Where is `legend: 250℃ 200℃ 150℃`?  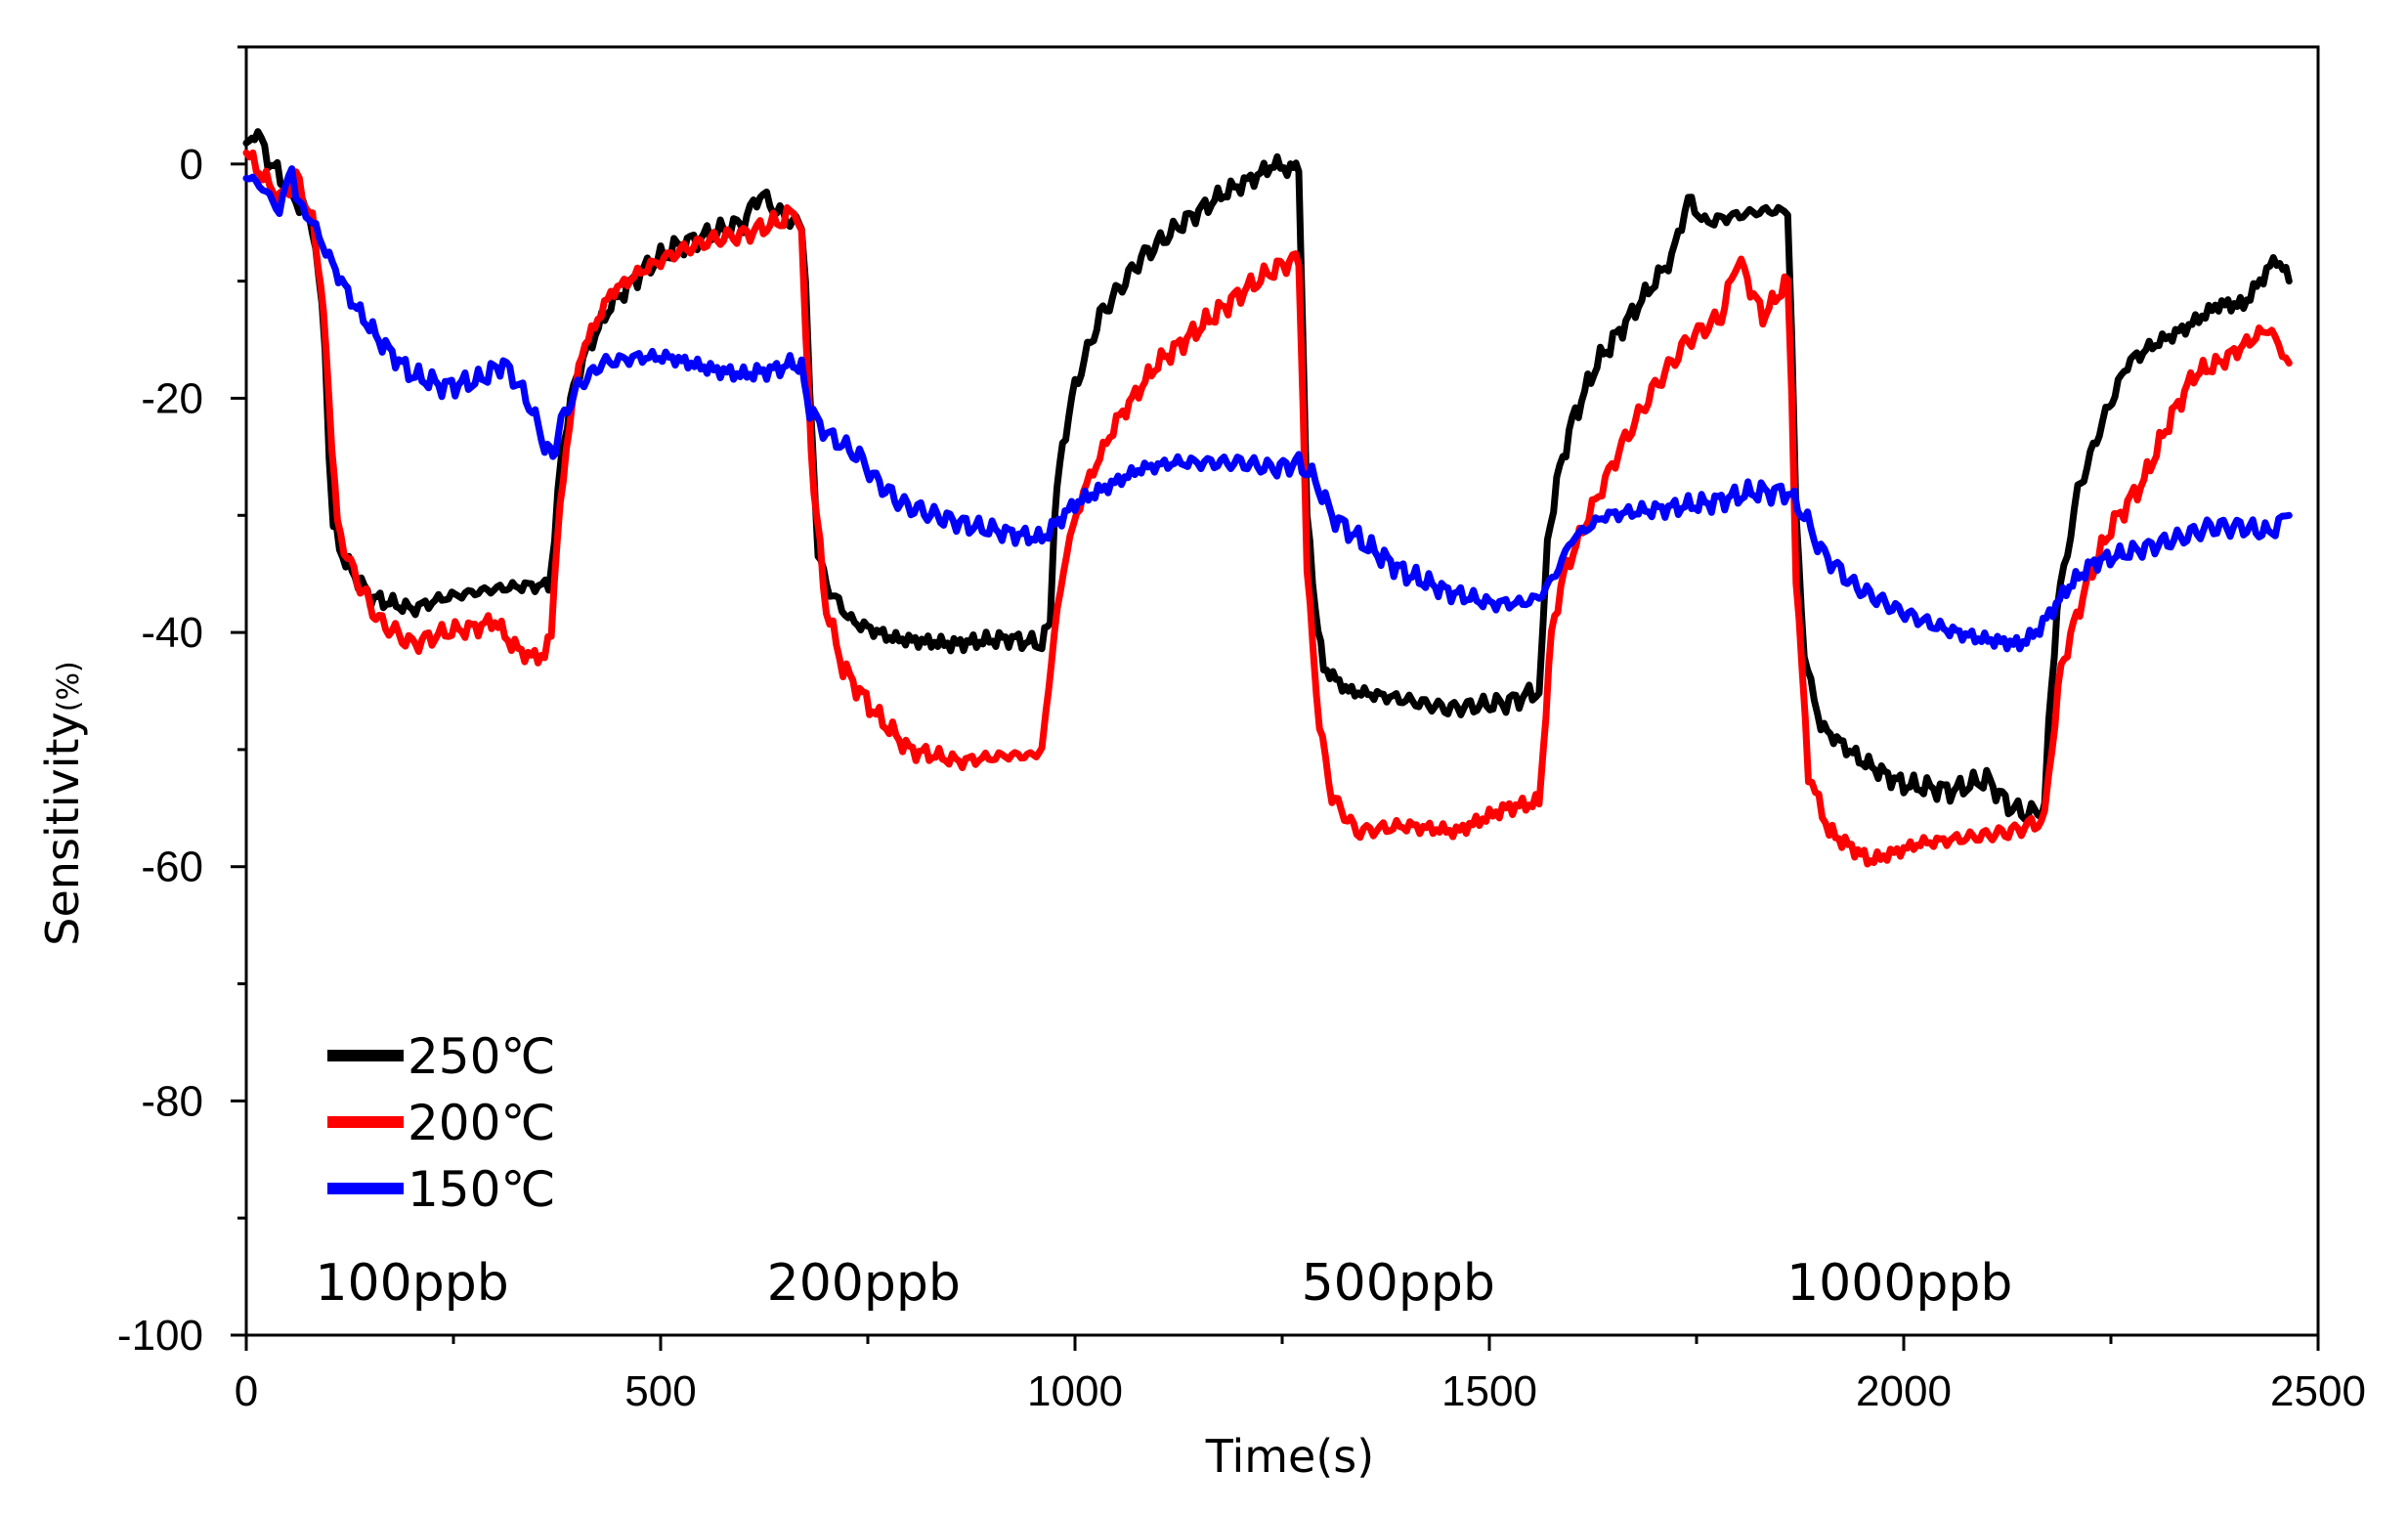 legend: 250℃ 200℃ 150℃ is located at coordinates (441, 1123).